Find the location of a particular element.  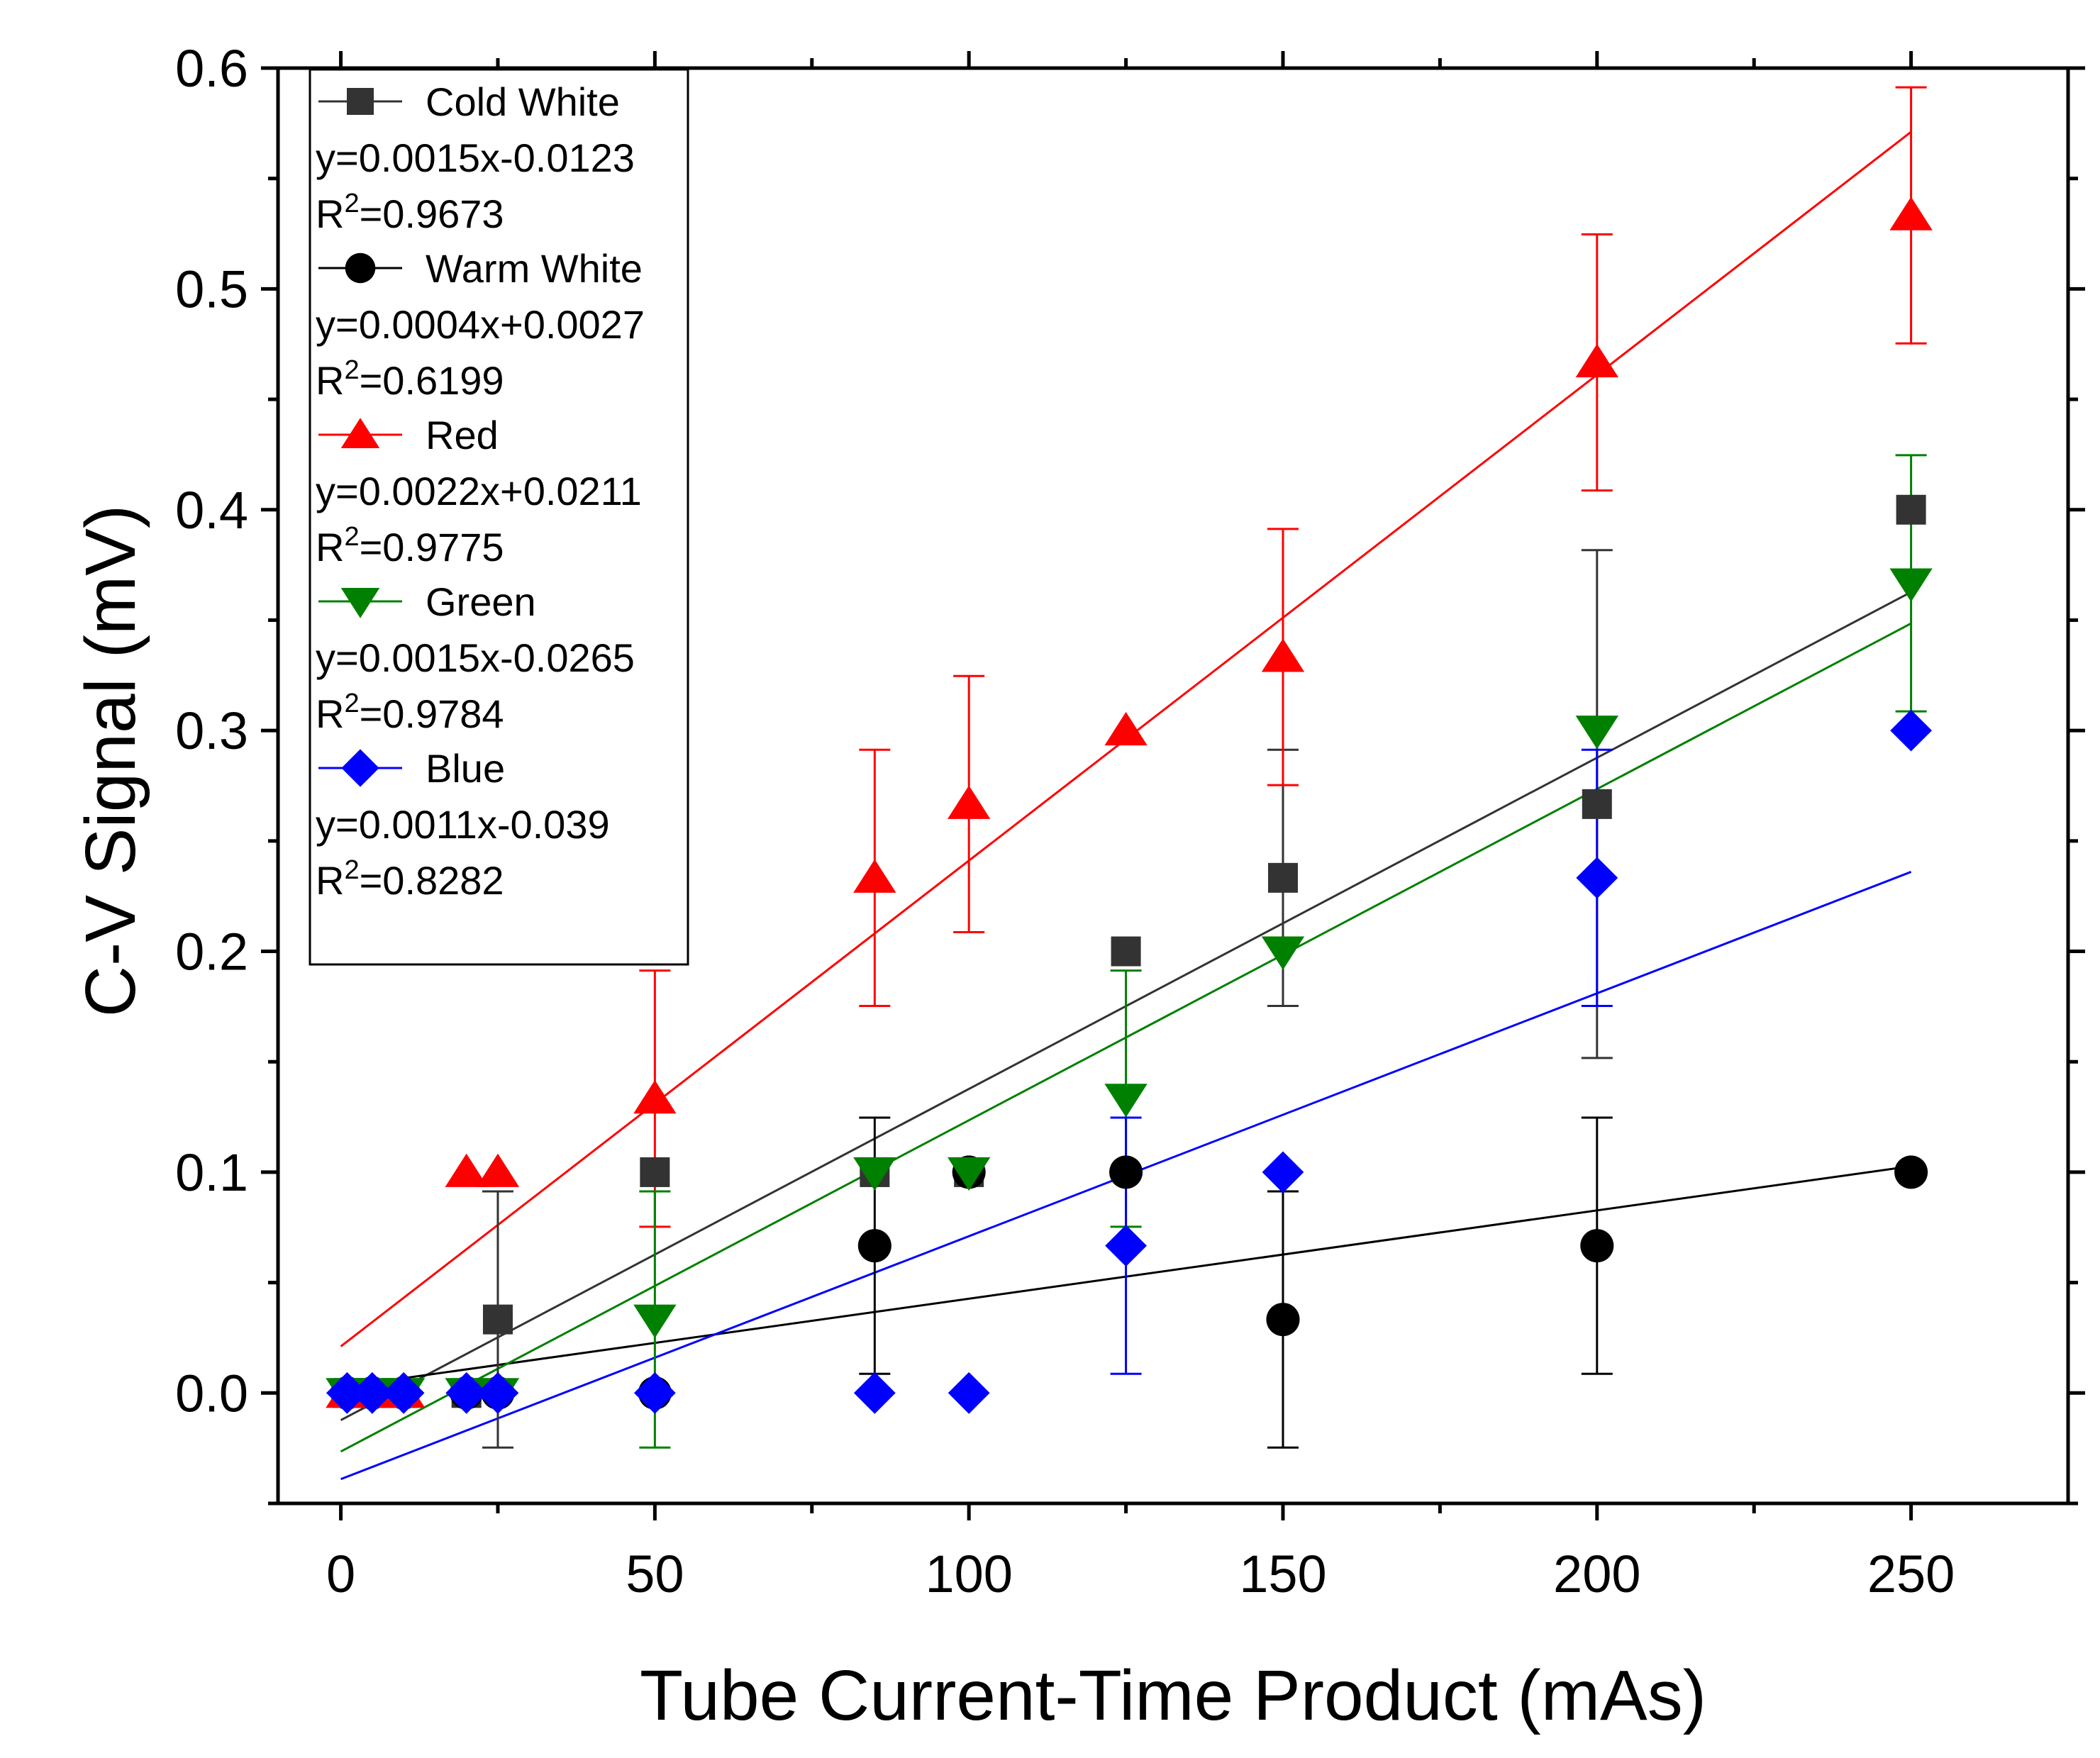

y-tick-label: 0.6 is located at coordinates (211, 68).